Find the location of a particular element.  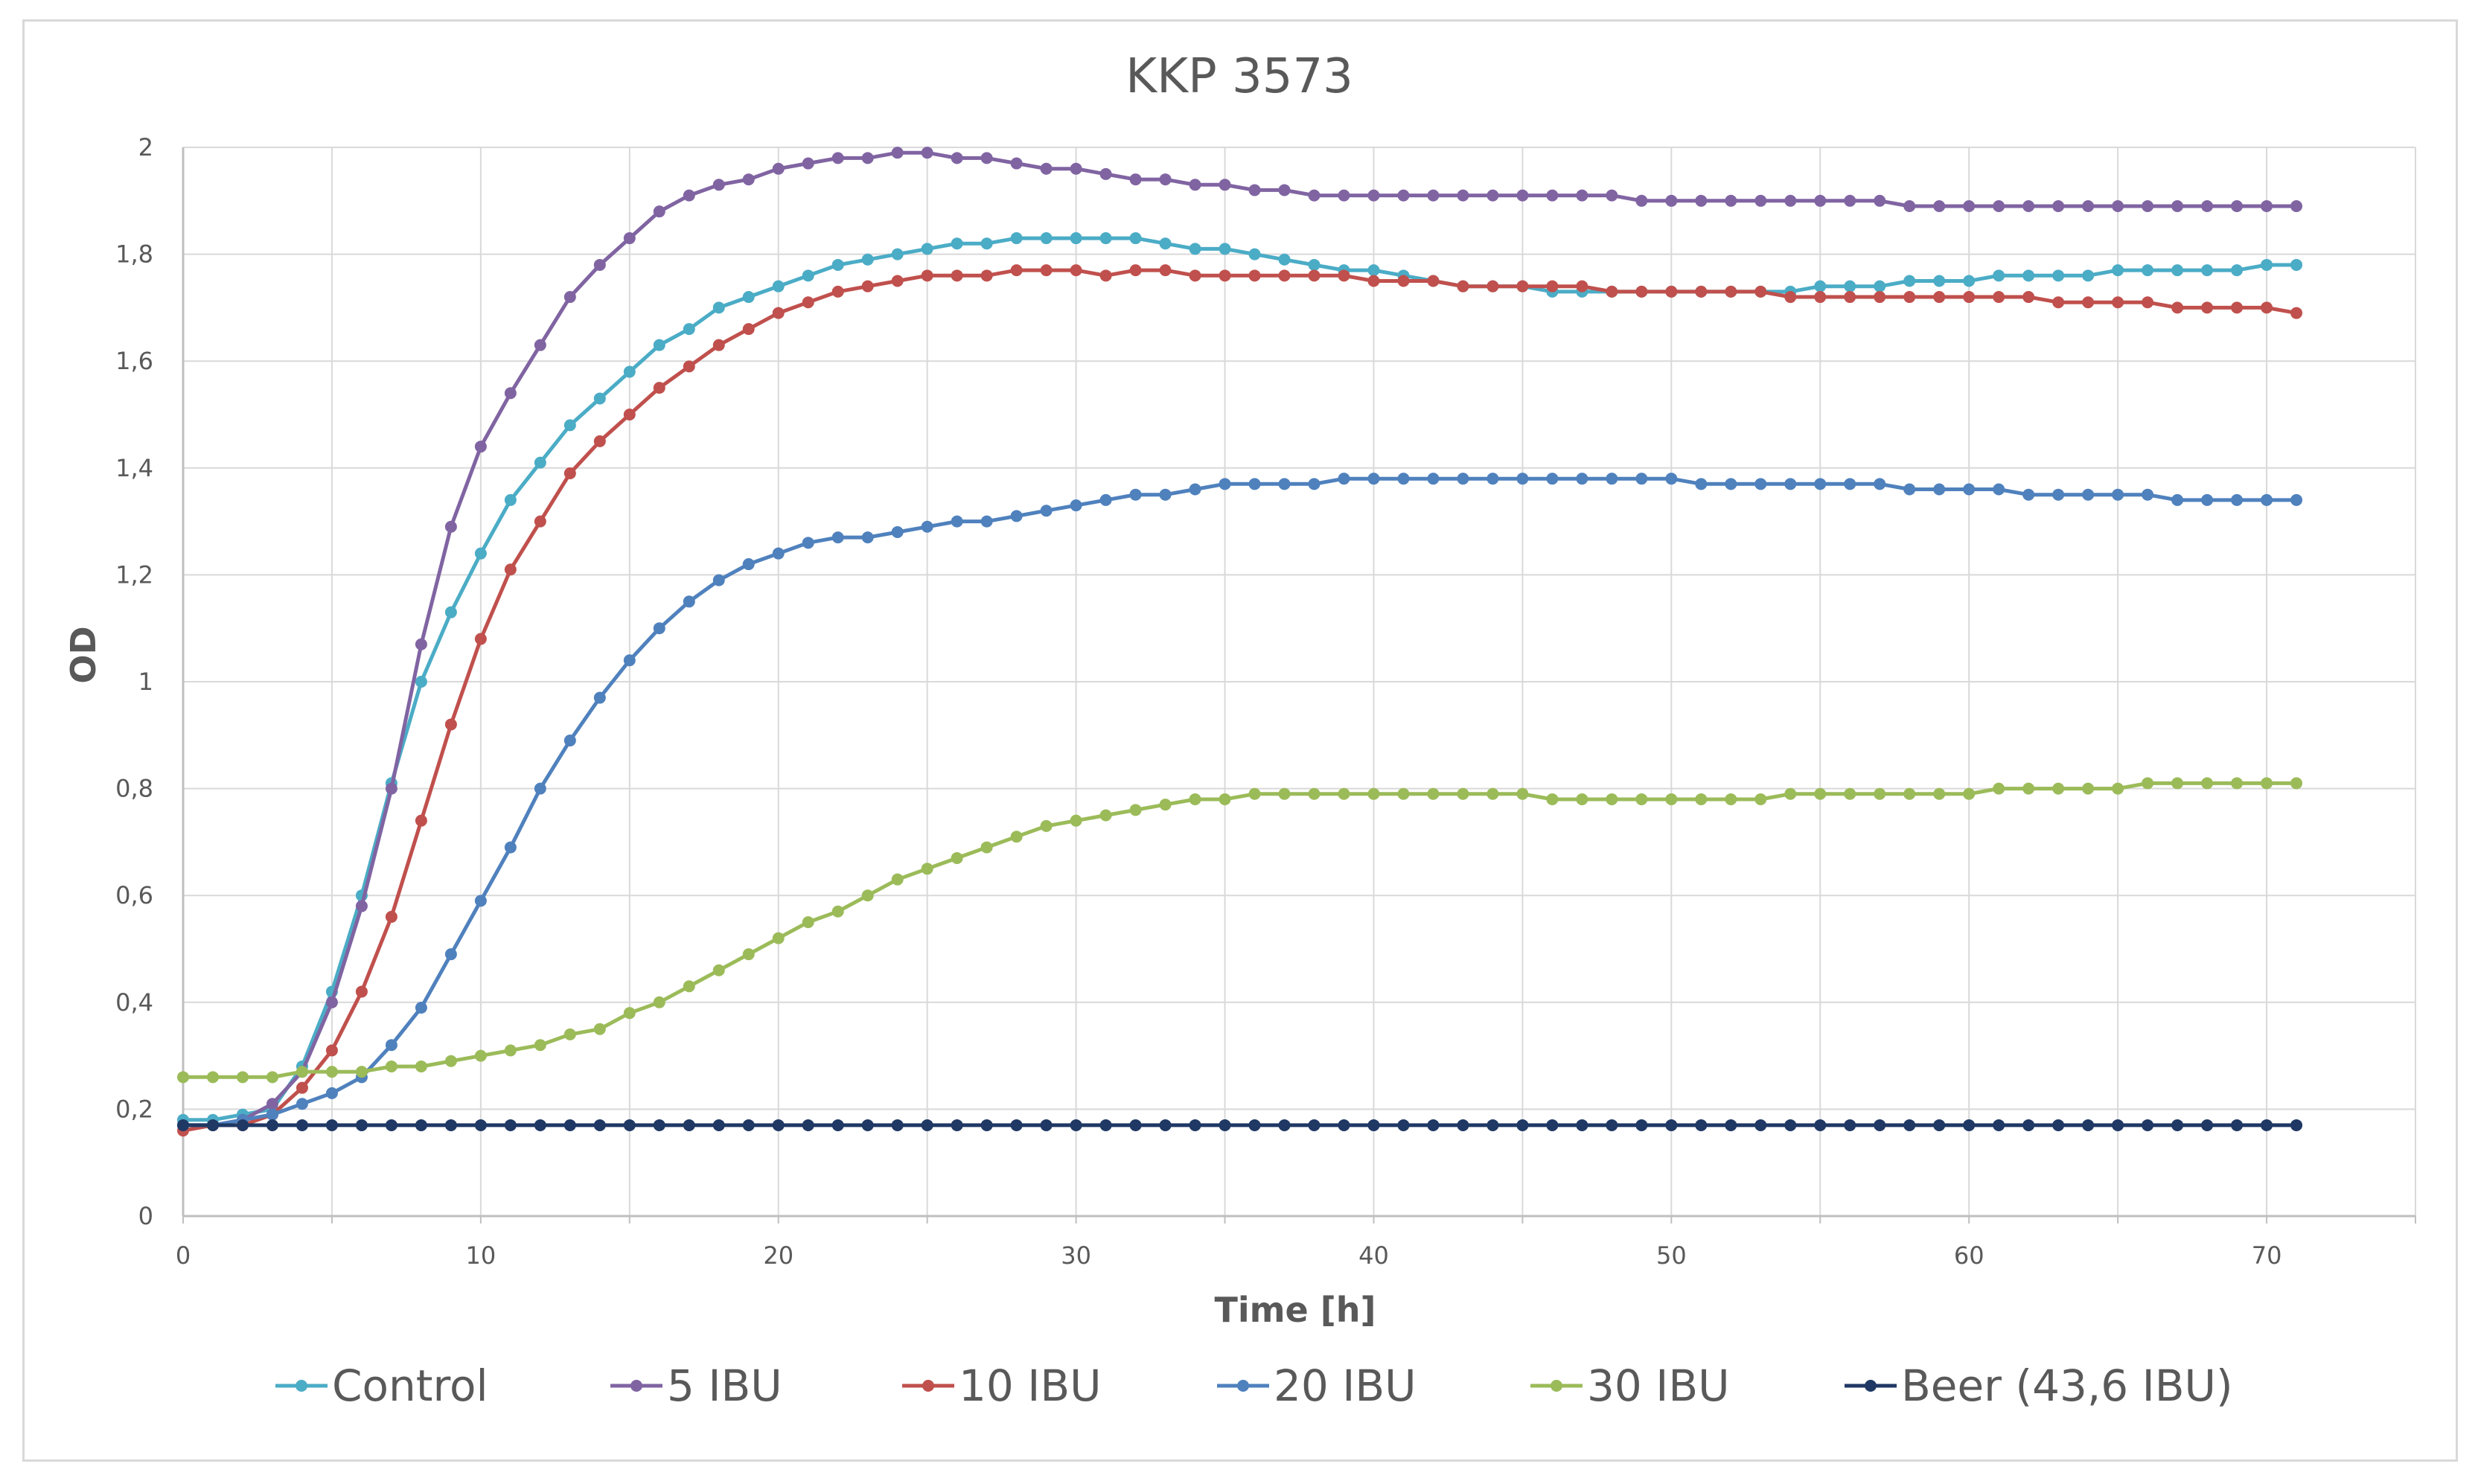

x-tick-label: 30 is located at coordinates (1076, 1255).